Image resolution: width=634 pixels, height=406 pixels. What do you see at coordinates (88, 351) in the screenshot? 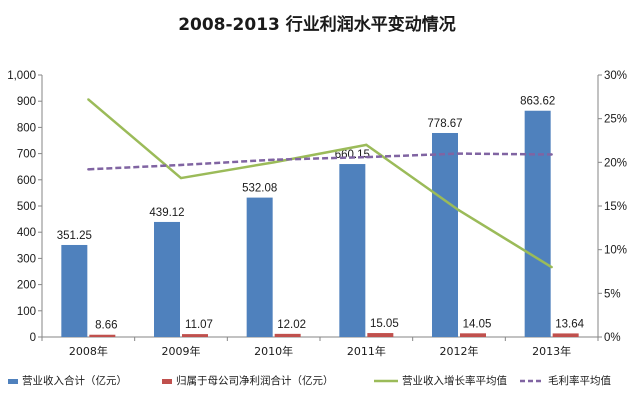
I see `x-tick-label: 2008年` at bounding box center [88, 351].